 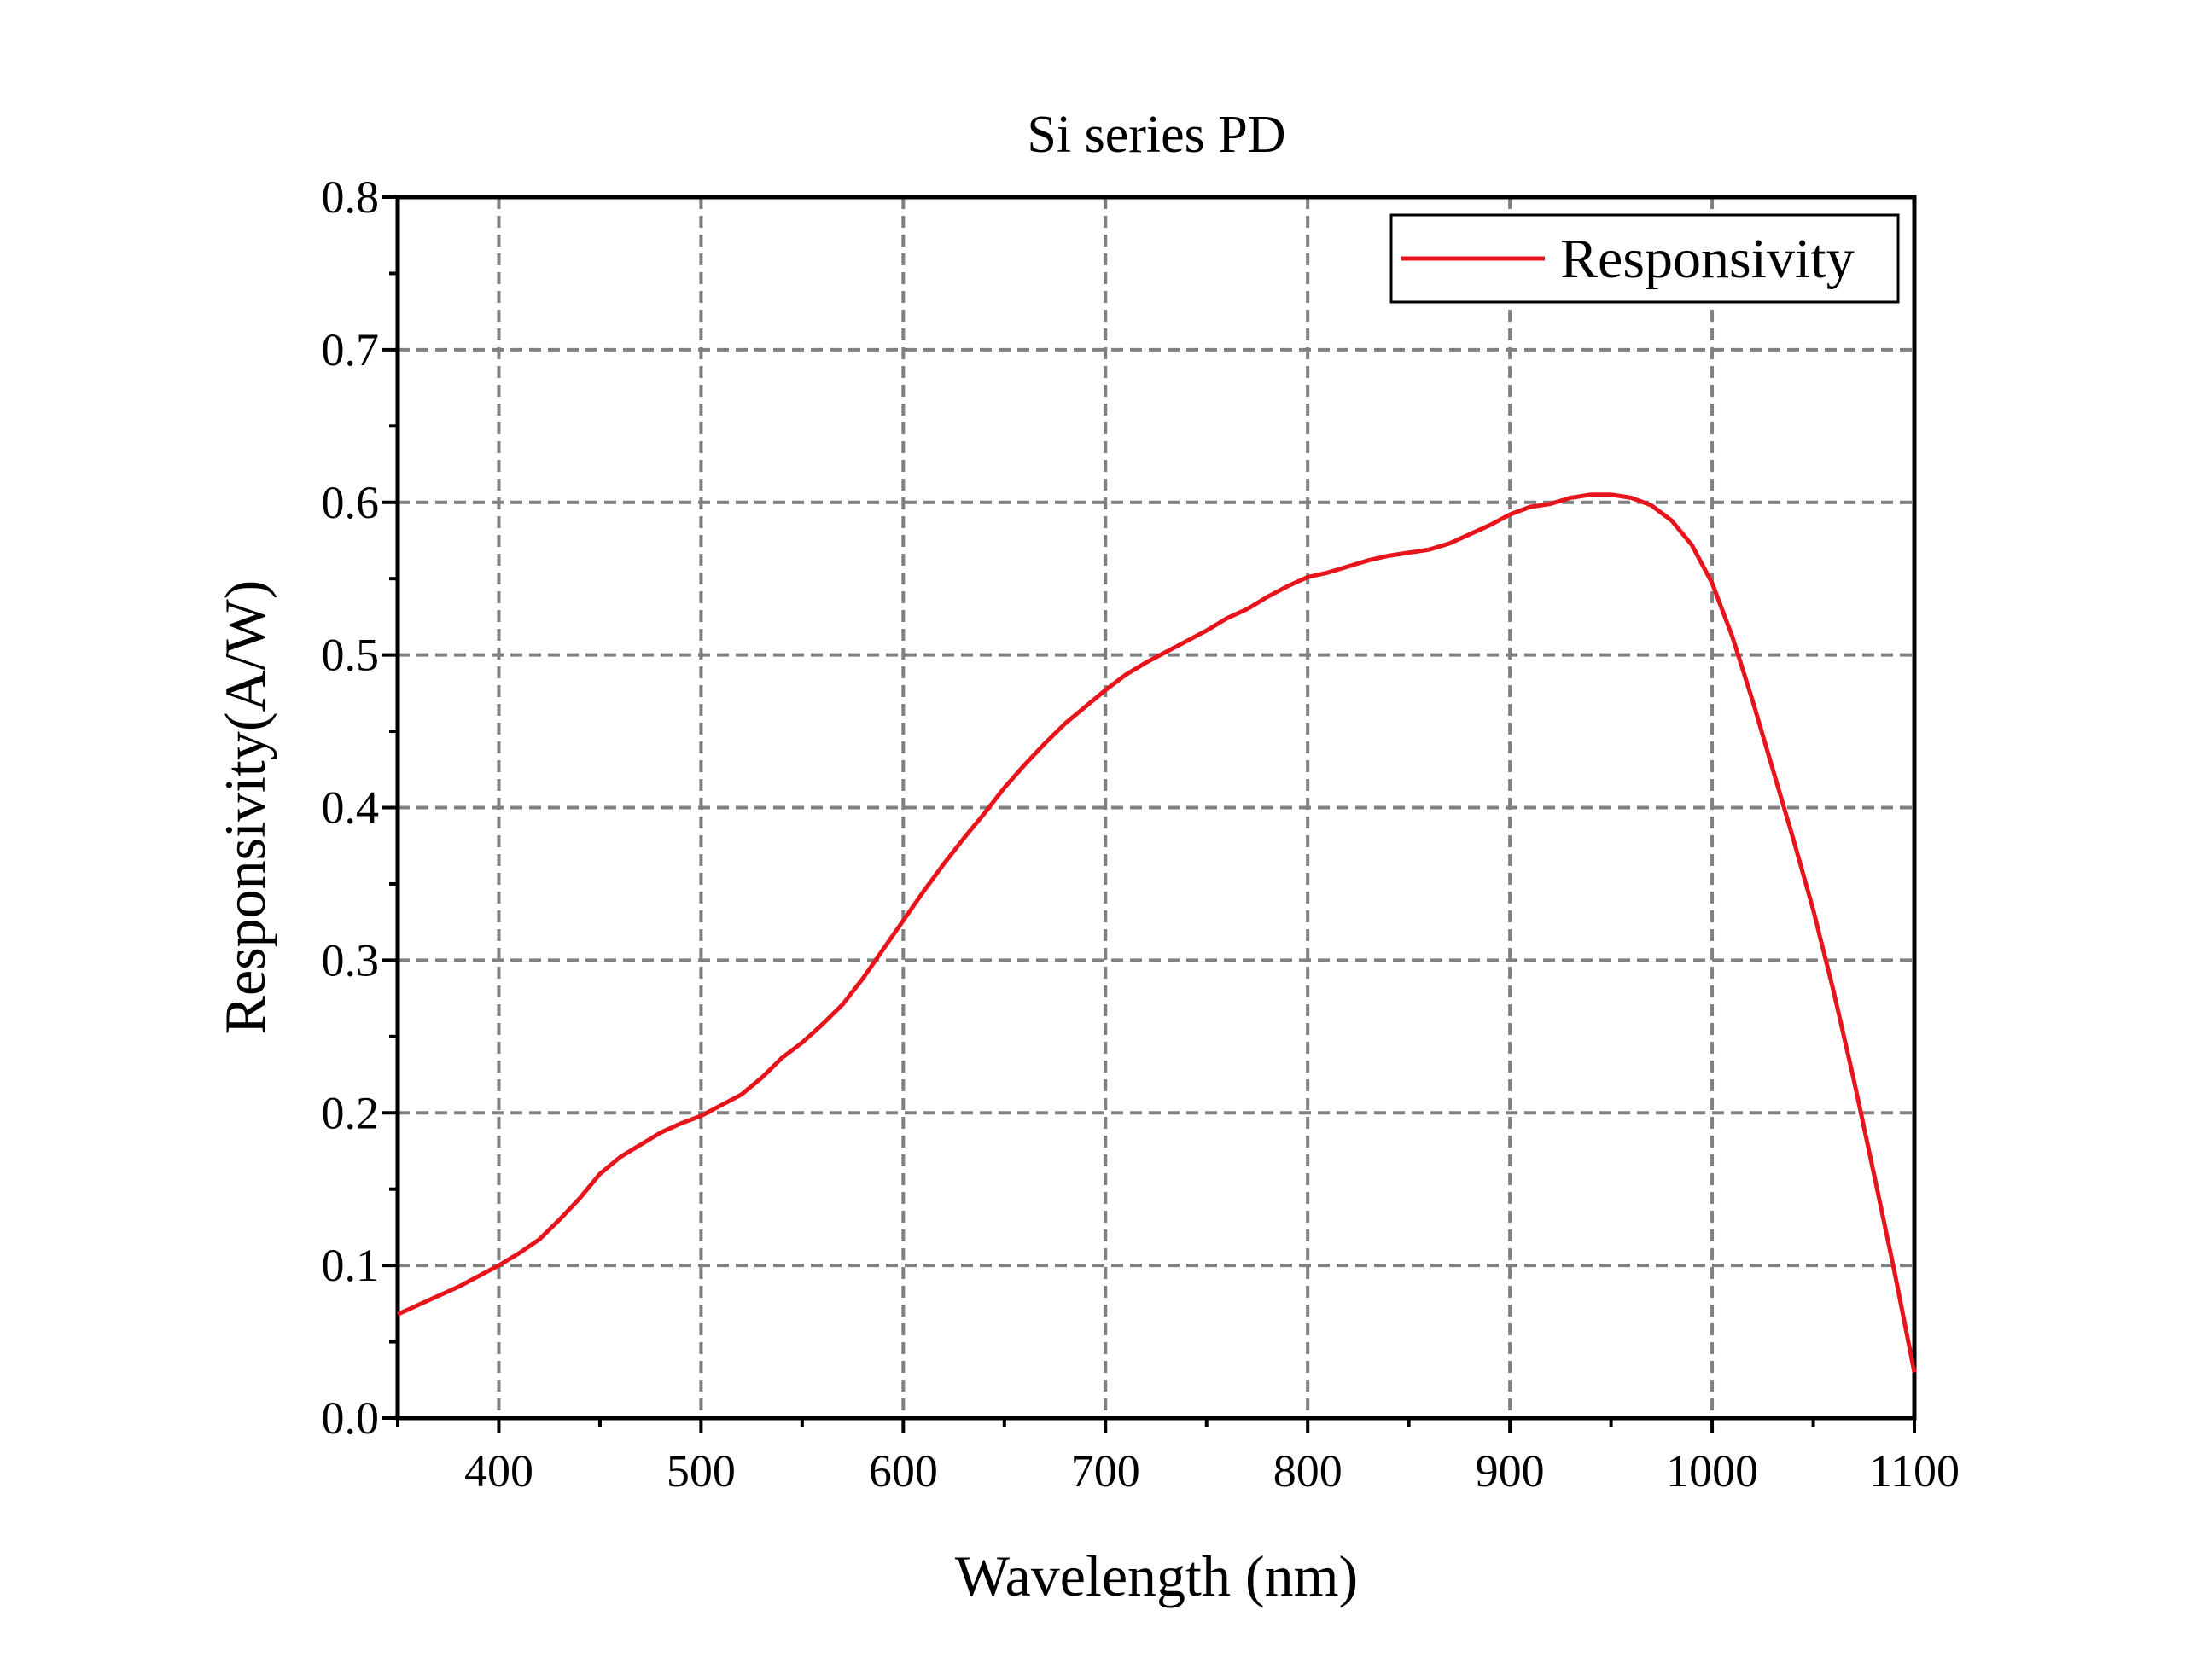 I want to click on y-tick-label: 0.8, so click(x=351, y=197).